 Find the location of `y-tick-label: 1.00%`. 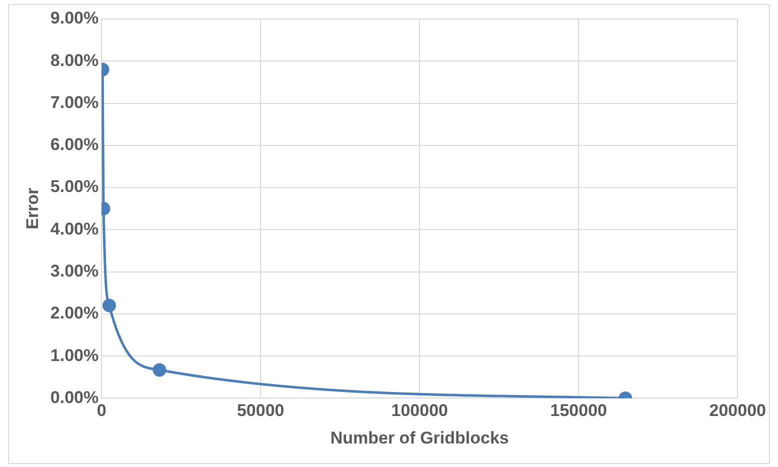

y-tick-label: 1.00% is located at coordinates (74, 355).